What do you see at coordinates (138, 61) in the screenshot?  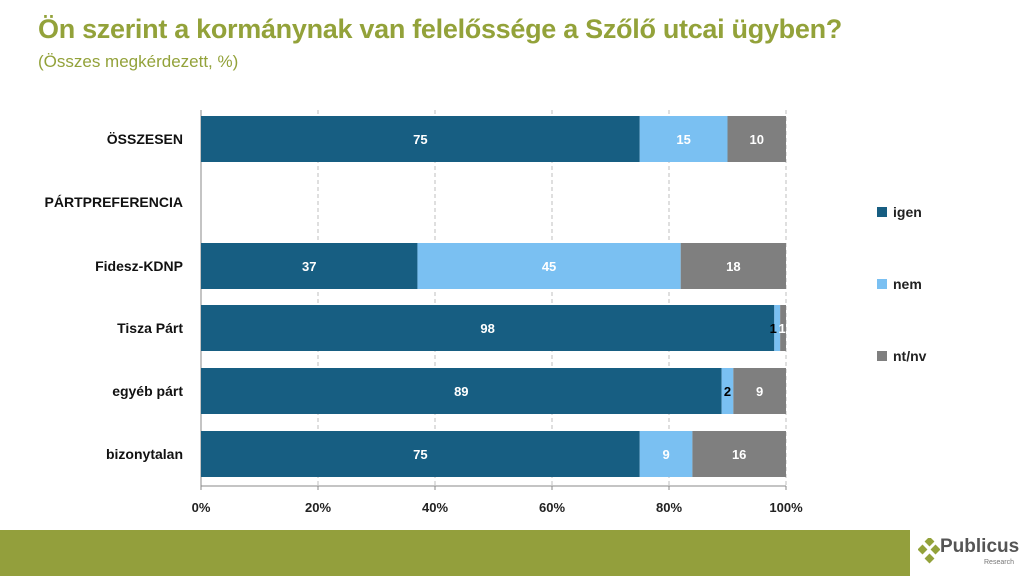 I see `chart-subtitle: (Összes megkérdezett, %)` at bounding box center [138, 61].